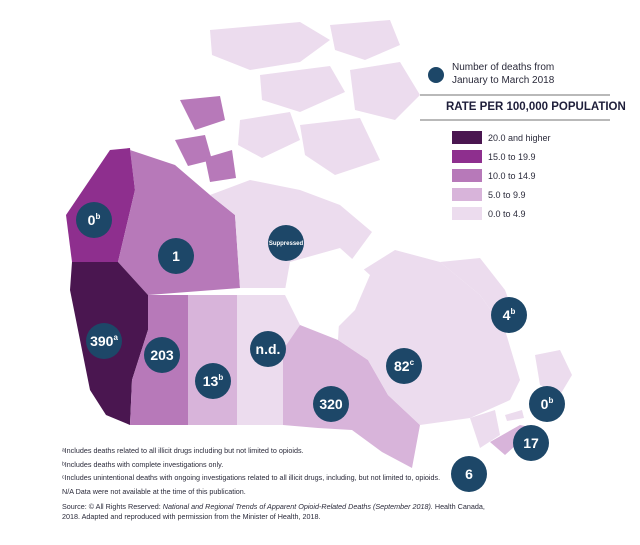  I want to click on legend-class-label: 20.0 and higher, so click(519, 138).